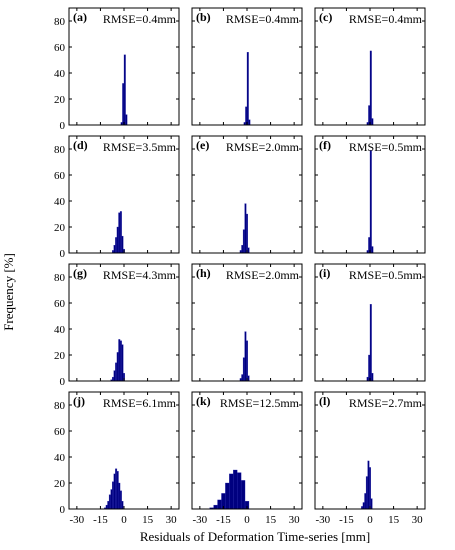  What do you see at coordinates (117, 197) in the screenshot?
I see `panel-d: 0 20 40 60 80 (d) RMSE=3.5mm` at bounding box center [117, 197].